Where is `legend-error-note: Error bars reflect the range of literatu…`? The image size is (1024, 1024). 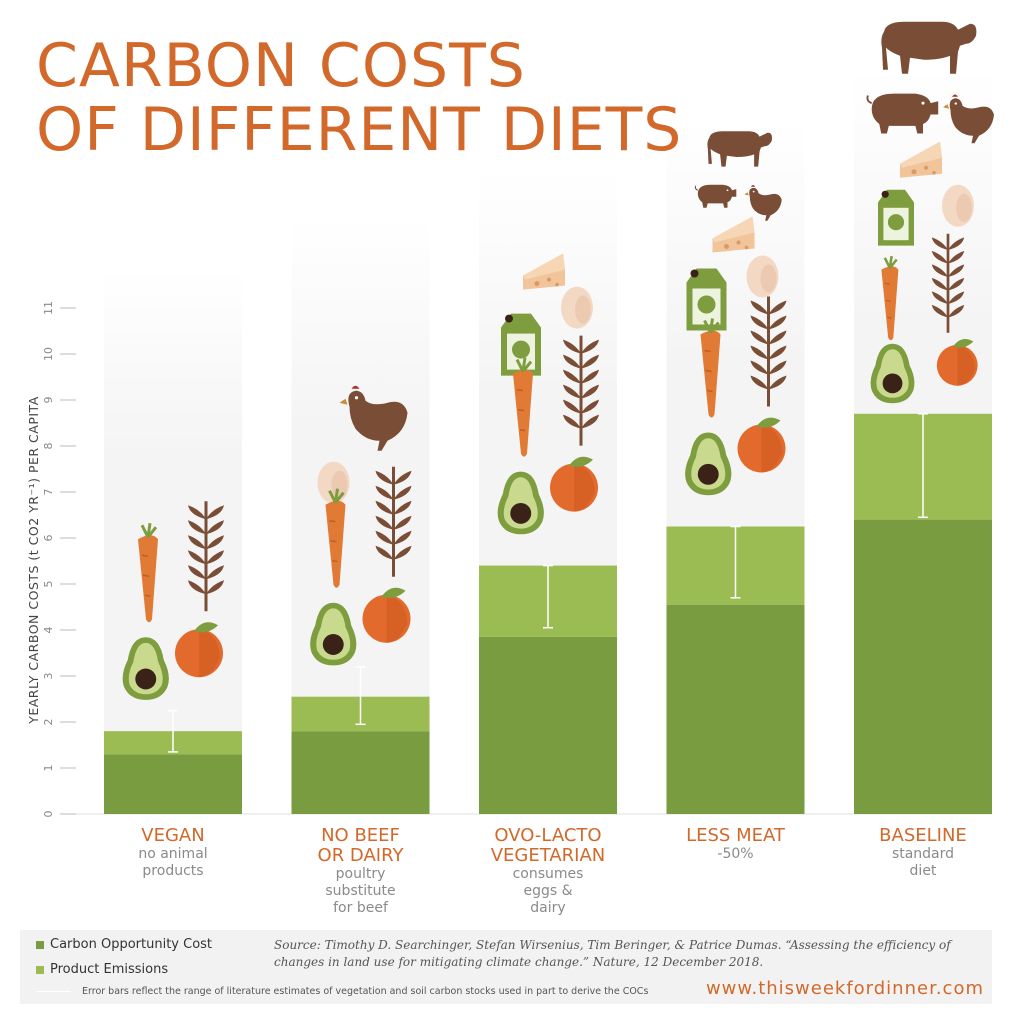
legend-error-note: Error bars reflect the range of literatu… is located at coordinates (365, 991).